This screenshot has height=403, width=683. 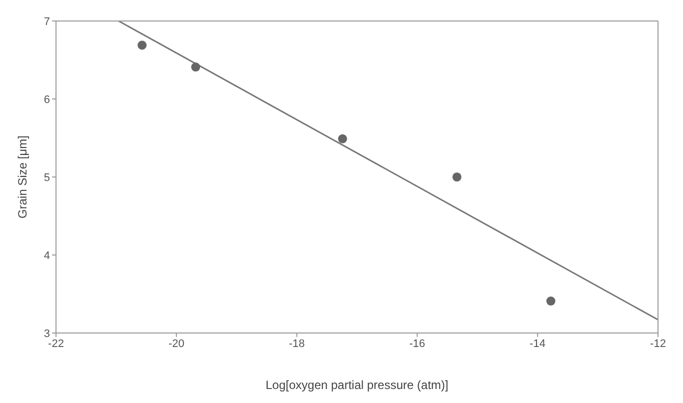 What do you see at coordinates (176, 344) in the screenshot?
I see `x-tick-label: -20` at bounding box center [176, 344].